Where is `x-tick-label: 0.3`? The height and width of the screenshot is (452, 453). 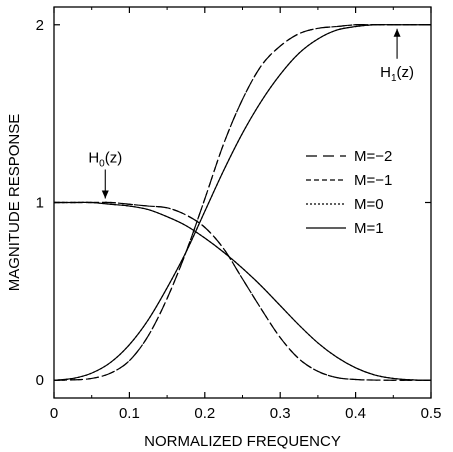 x-tick-label: 0.3 is located at coordinates (280, 413).